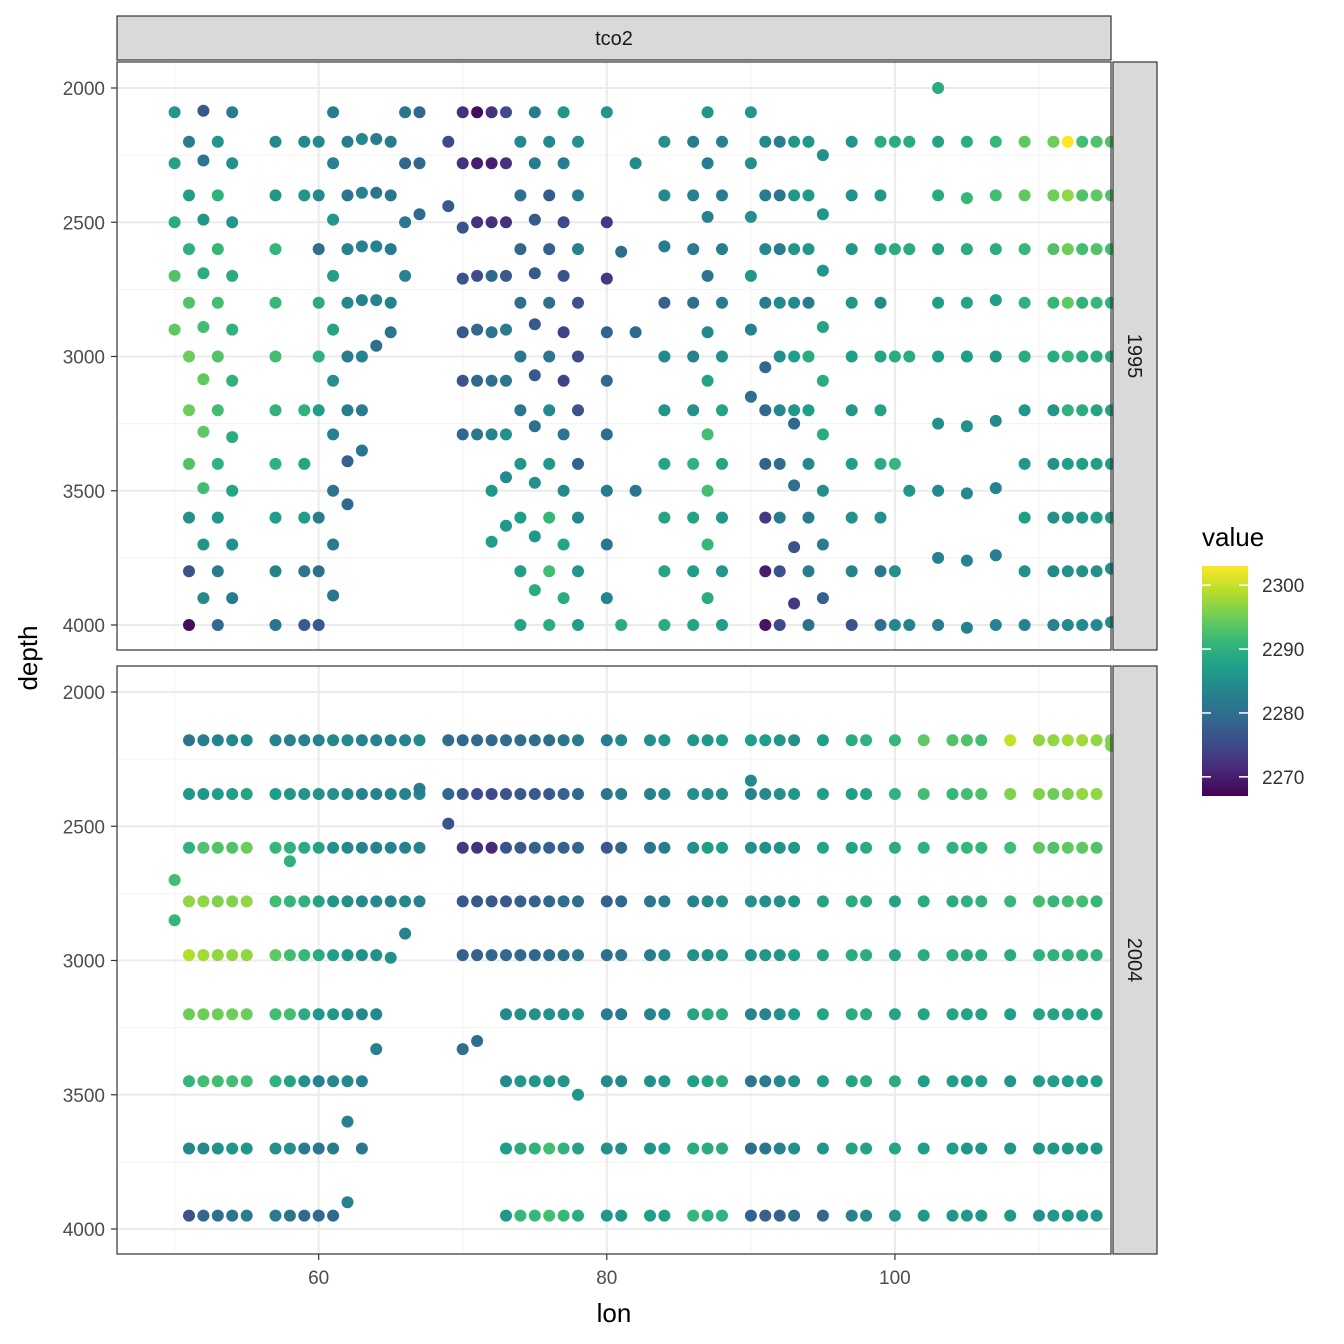  Describe the element at coordinates (1134, 960) in the screenshot. I see `facet-strip-2004-label: 2004` at that location.